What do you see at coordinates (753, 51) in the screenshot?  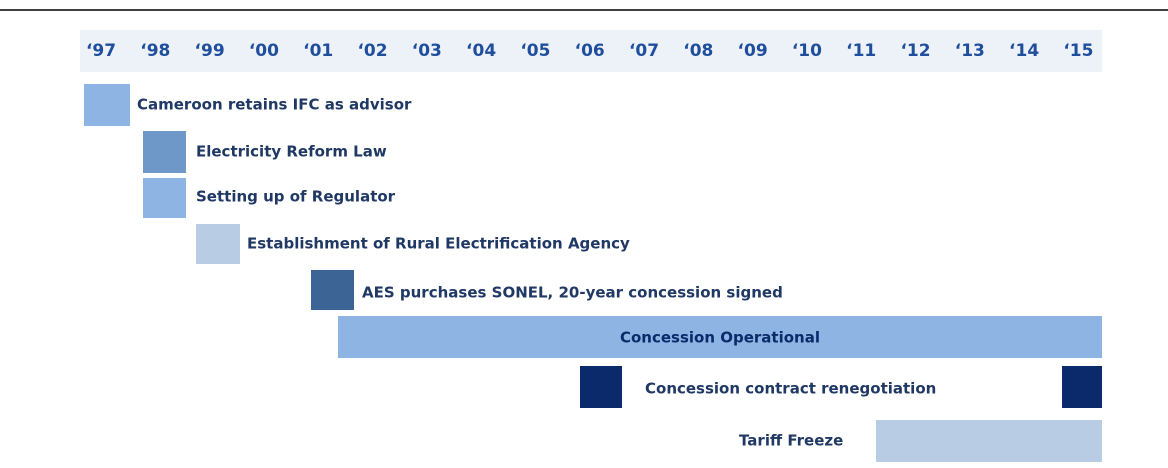 I see `year-label: ‘09` at bounding box center [753, 51].